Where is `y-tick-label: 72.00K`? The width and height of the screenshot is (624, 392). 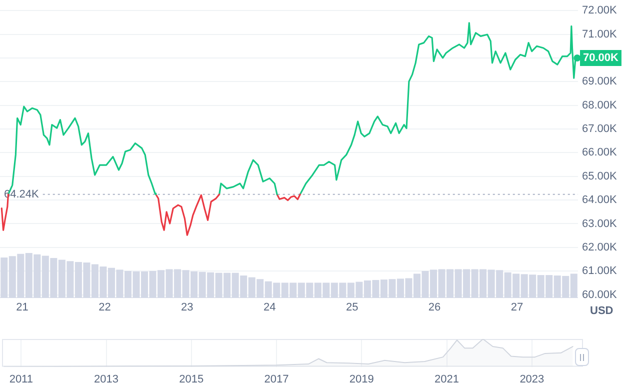 y-tick-label: 72.00K is located at coordinates (600, 10).